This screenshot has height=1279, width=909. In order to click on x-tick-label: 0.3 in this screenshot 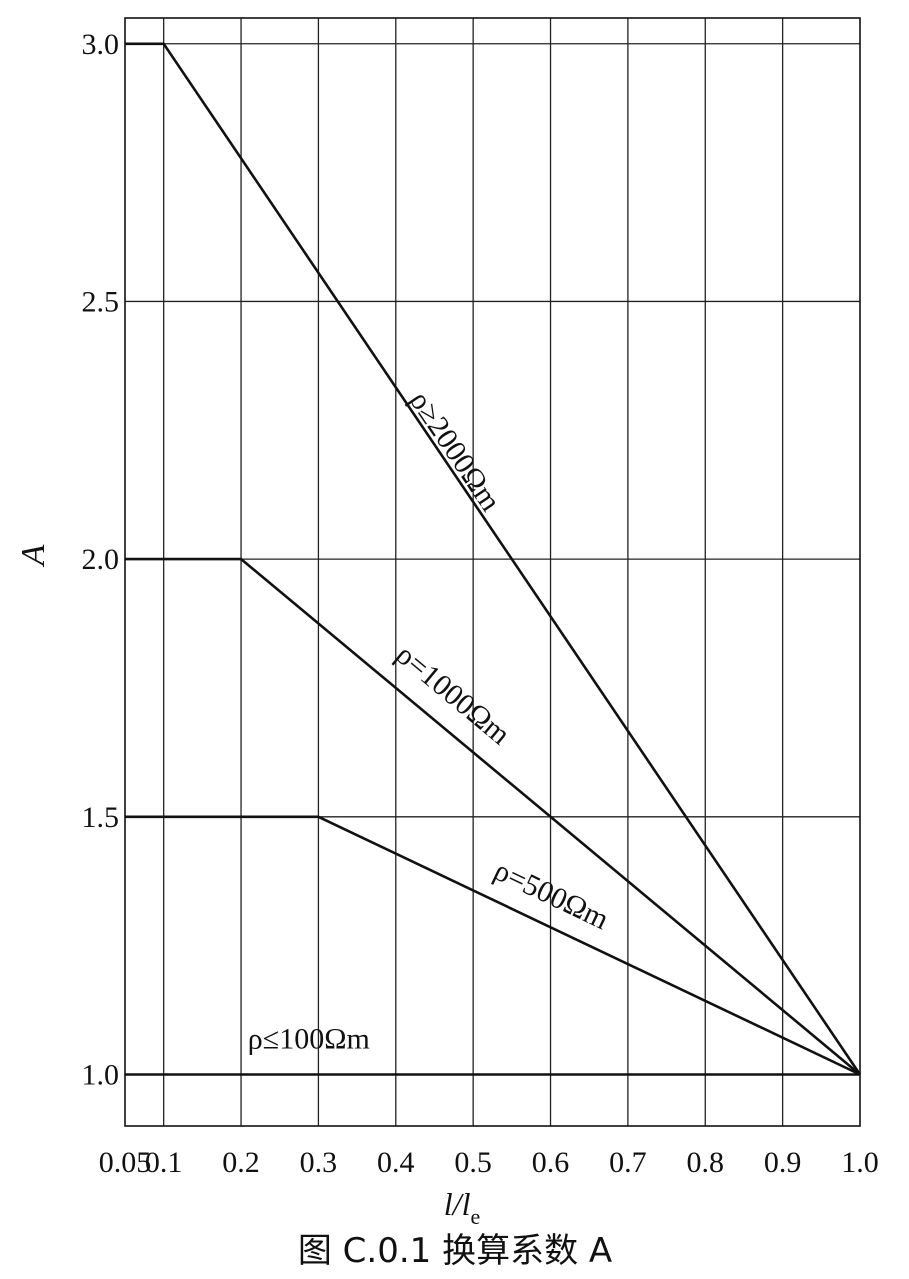, I will do `click(319, 1162)`.